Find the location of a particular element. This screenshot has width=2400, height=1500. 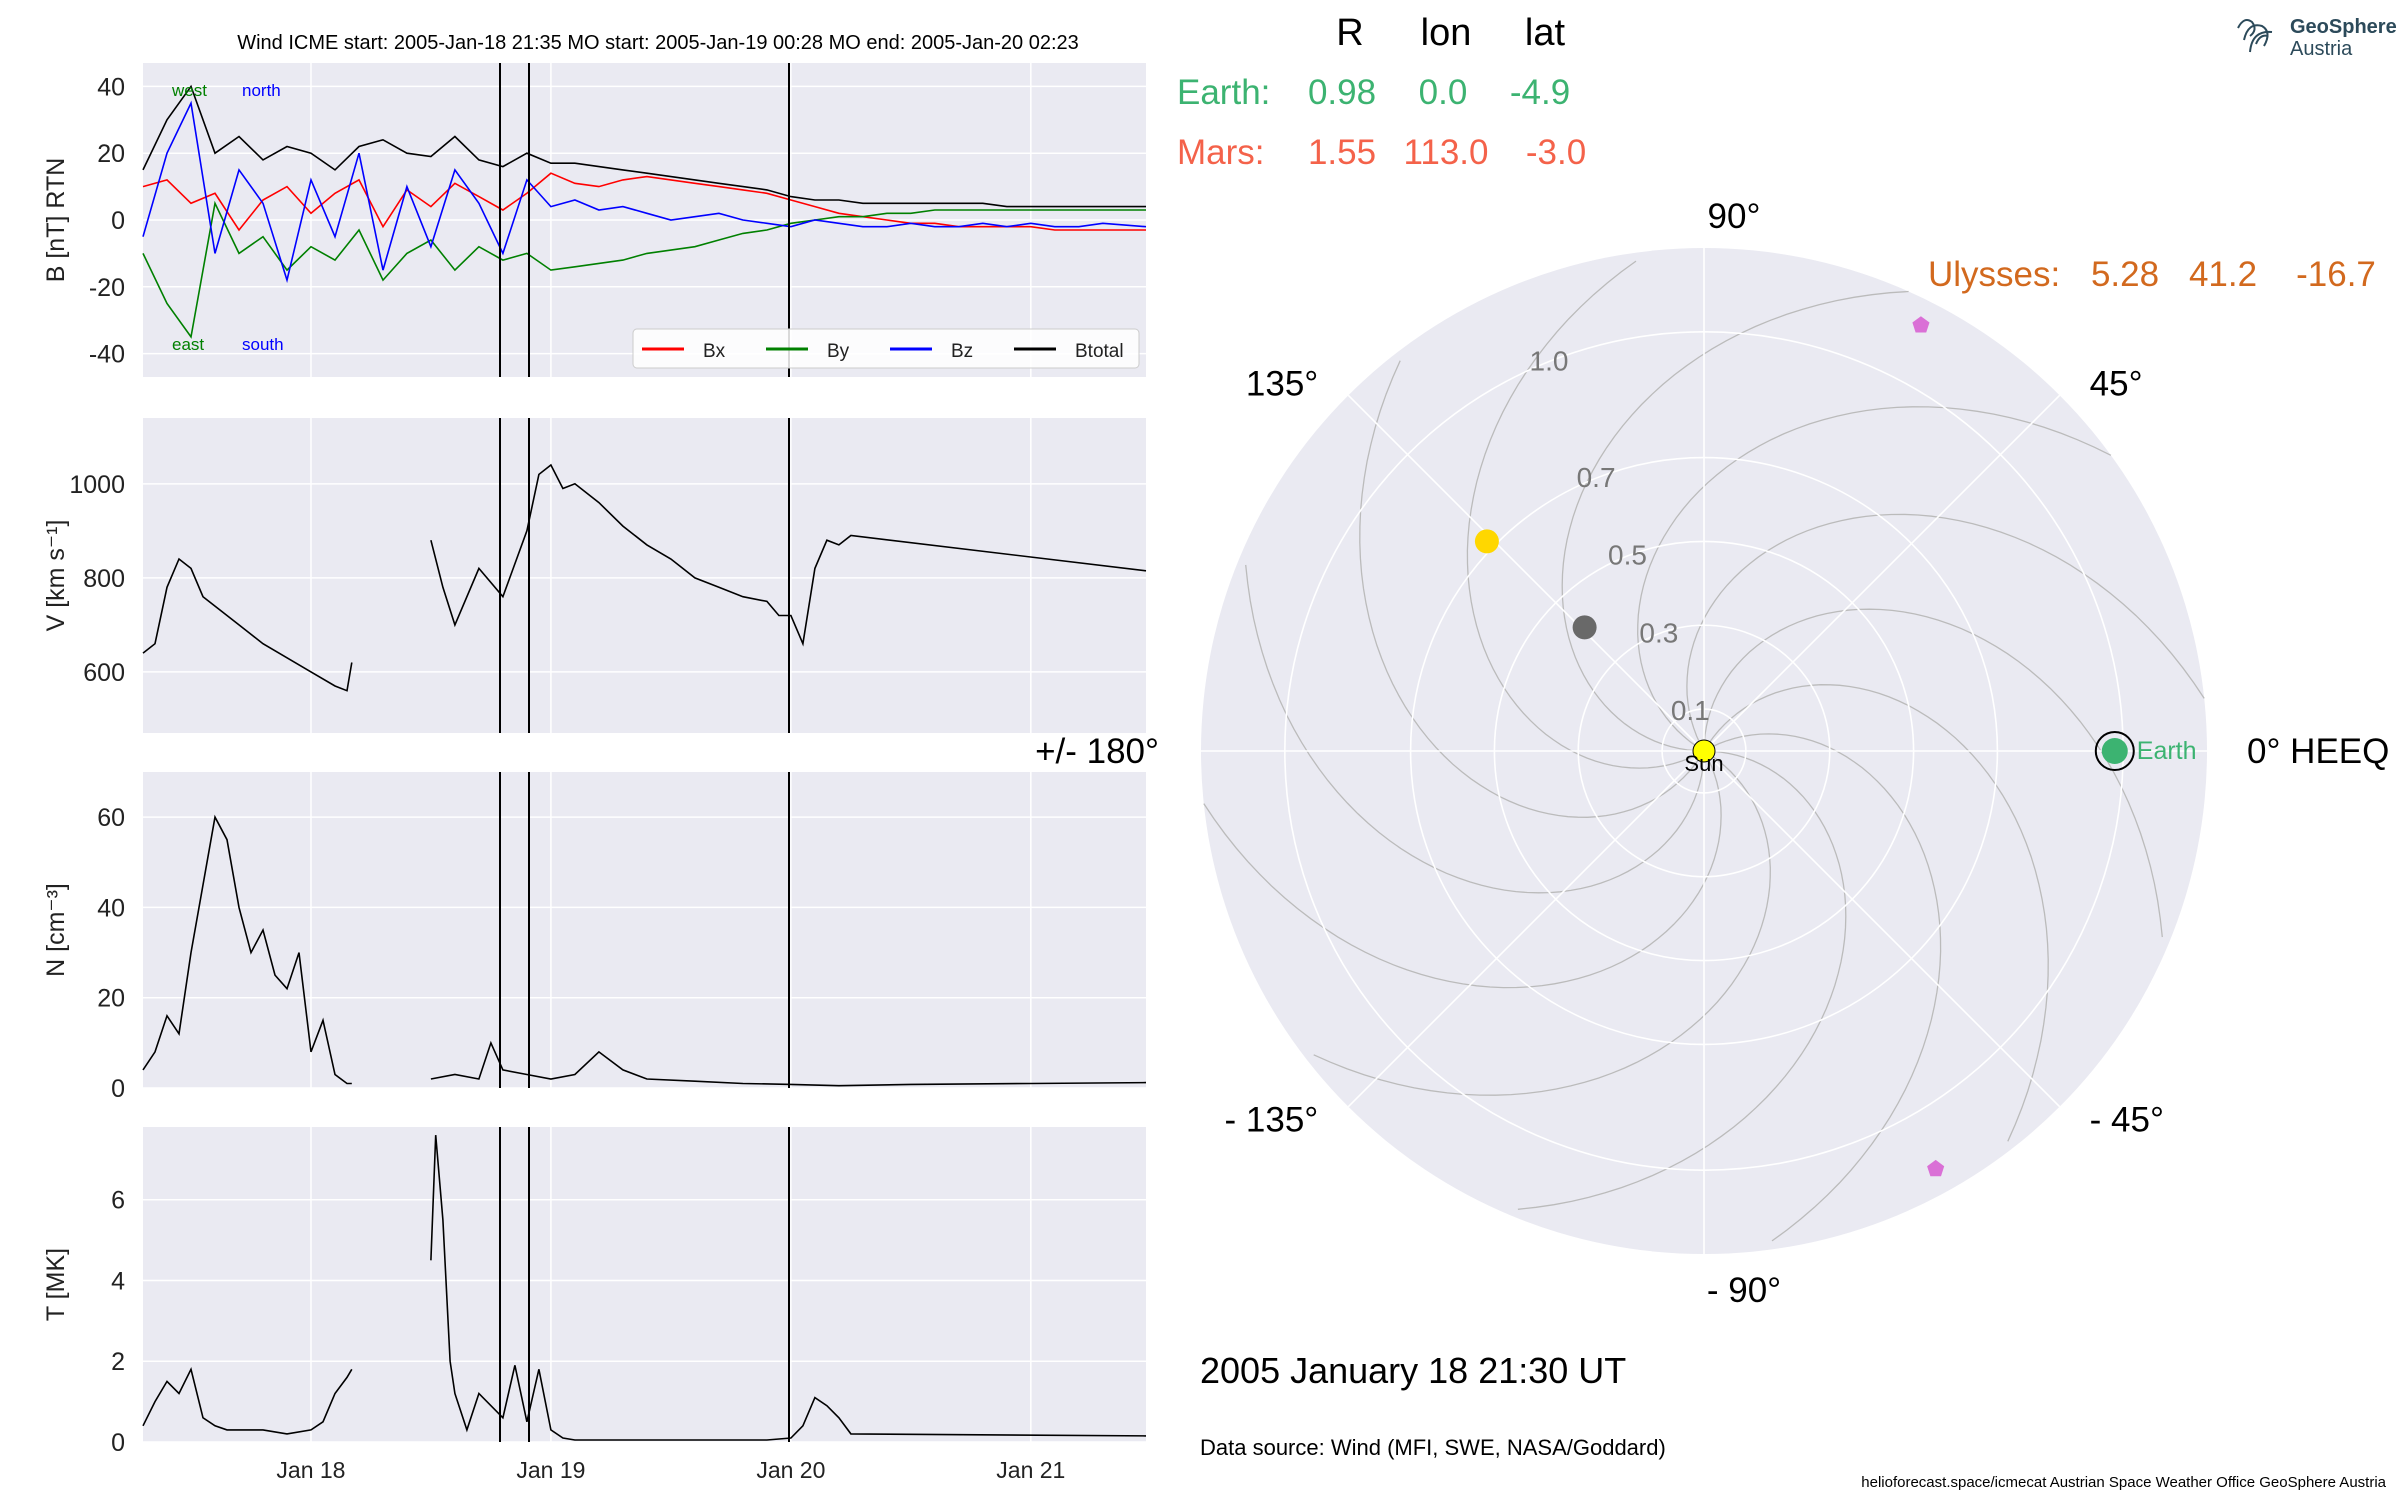

x-tick-label: Jan 21 is located at coordinates (1030, 1470).